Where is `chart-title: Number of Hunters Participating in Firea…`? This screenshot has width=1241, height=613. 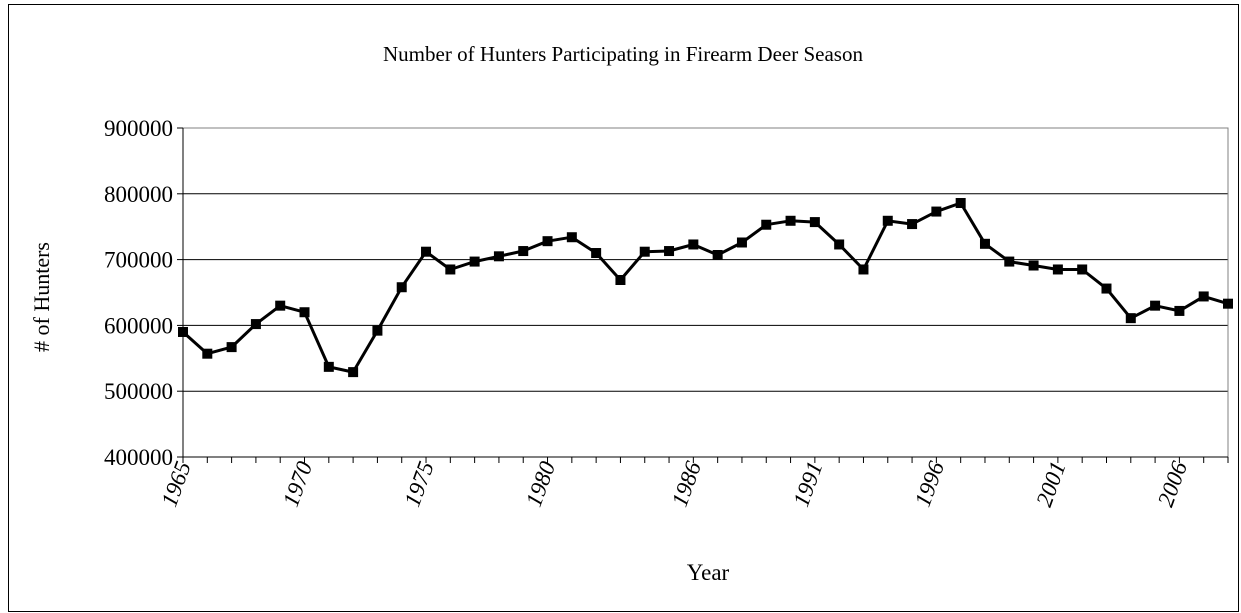 chart-title: Number of Hunters Participating in Firea… is located at coordinates (623, 54).